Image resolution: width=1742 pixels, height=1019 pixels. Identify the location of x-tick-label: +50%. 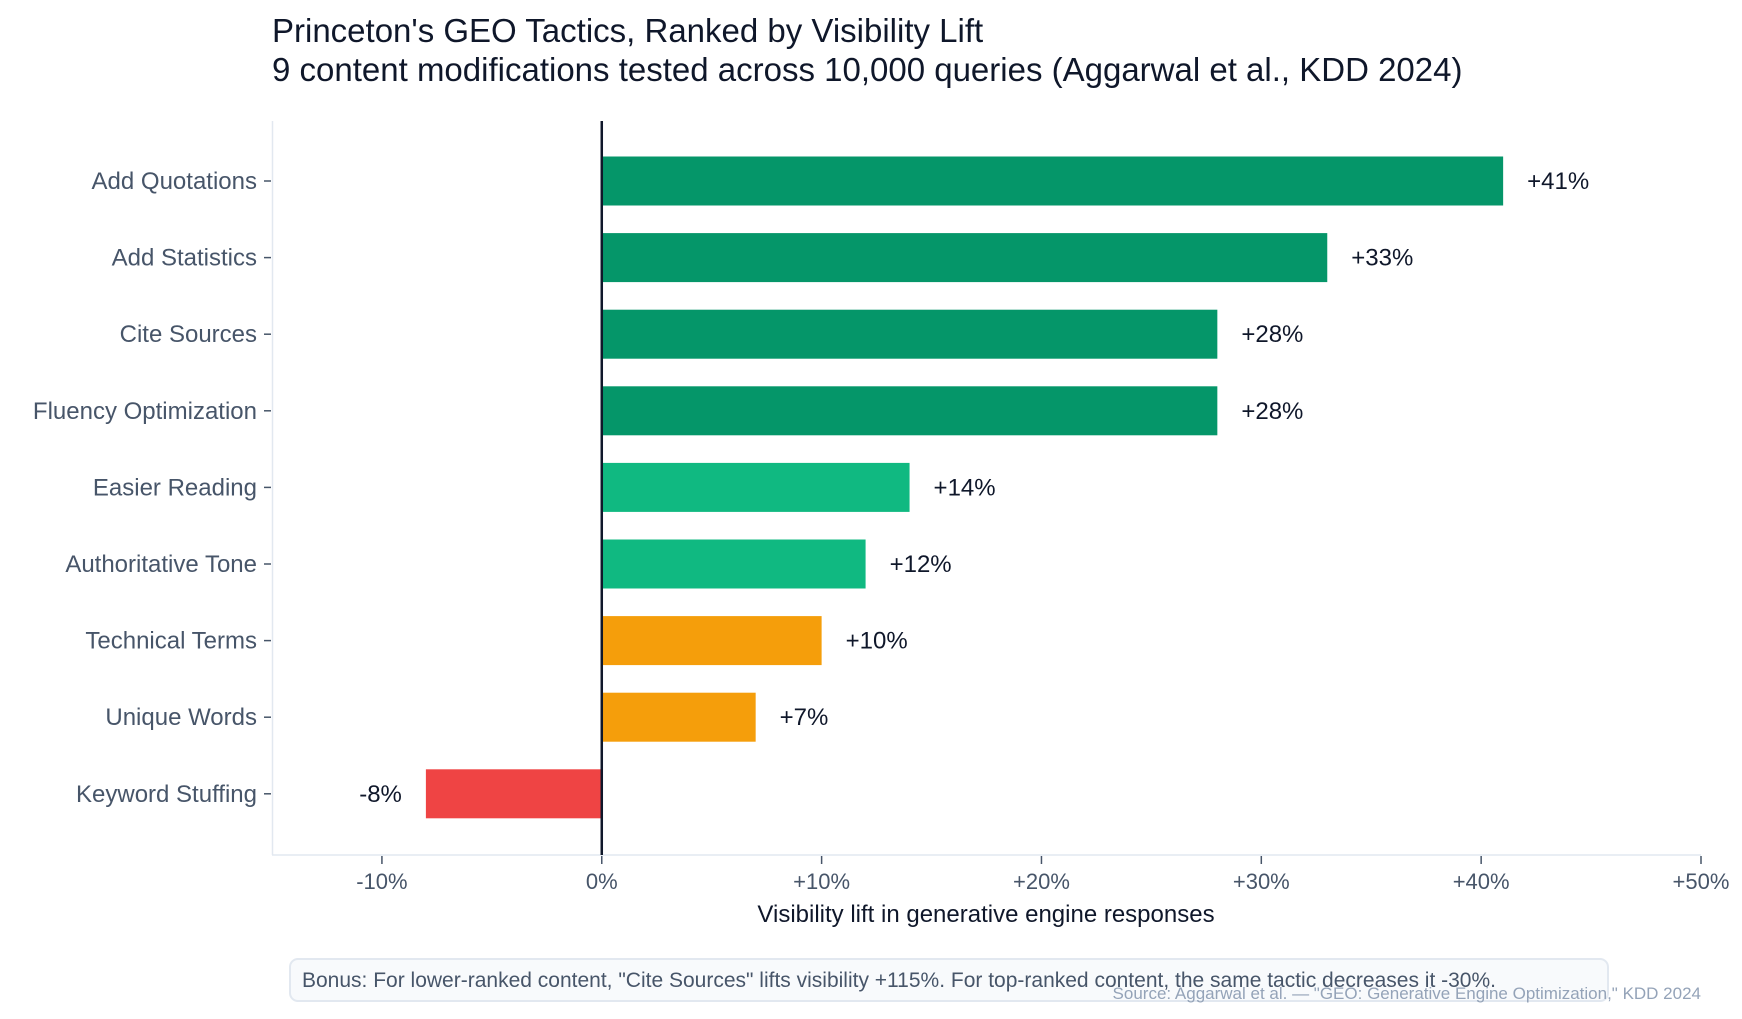
(1701, 881).